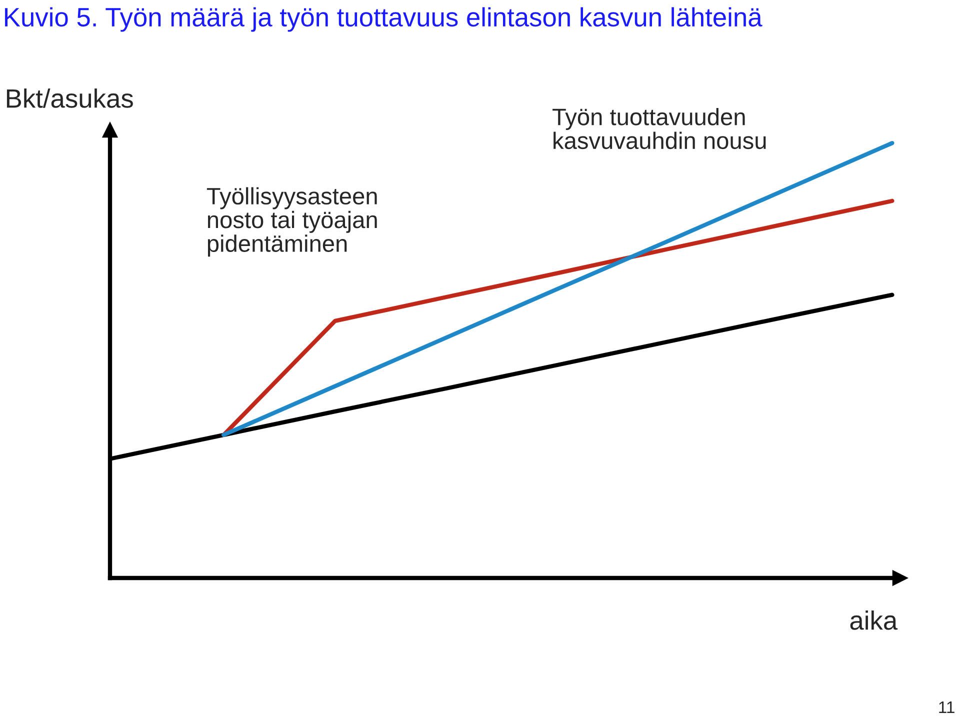 Image resolution: width=960 pixels, height=720 pixels. I want to click on text: 11, so click(946, 707).